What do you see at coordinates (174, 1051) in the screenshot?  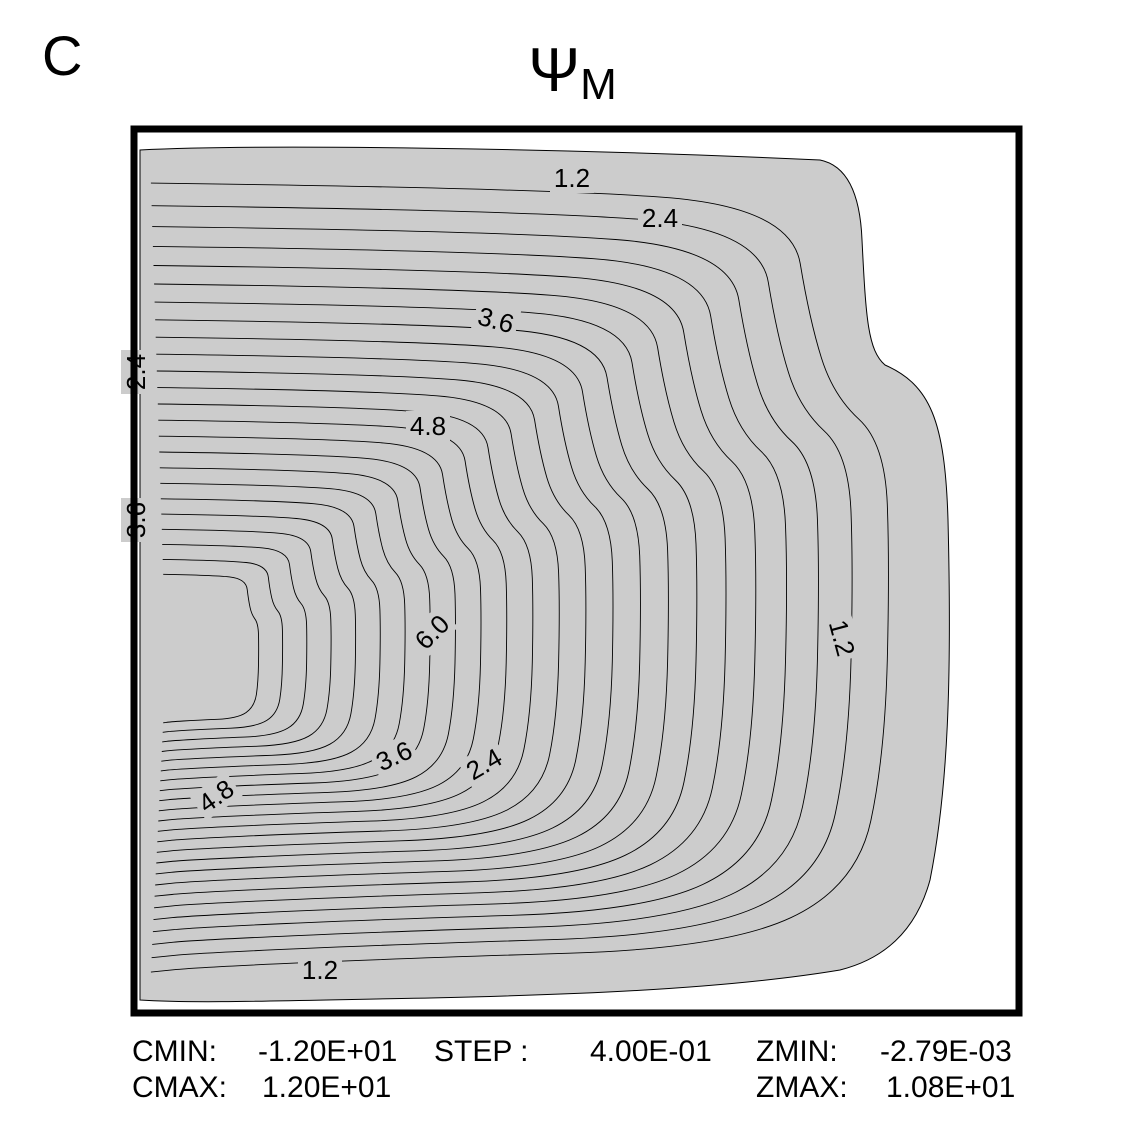 I see `cmin-label: CMIN:` at bounding box center [174, 1051].